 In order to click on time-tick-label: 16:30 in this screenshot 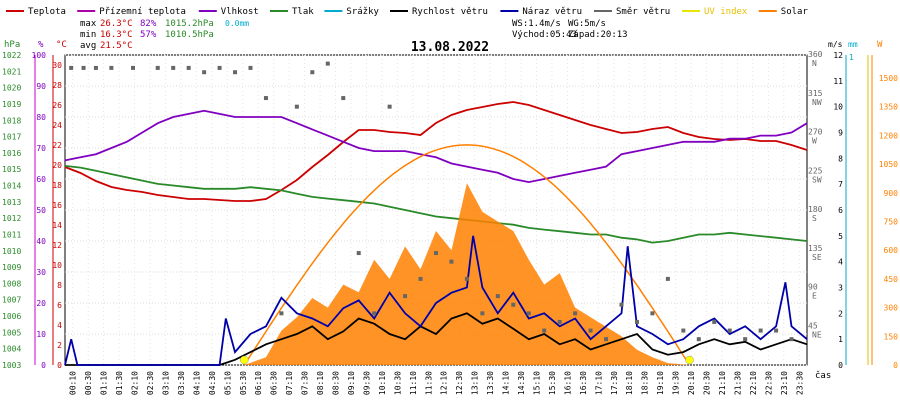, I will do `click(583, 383)`.